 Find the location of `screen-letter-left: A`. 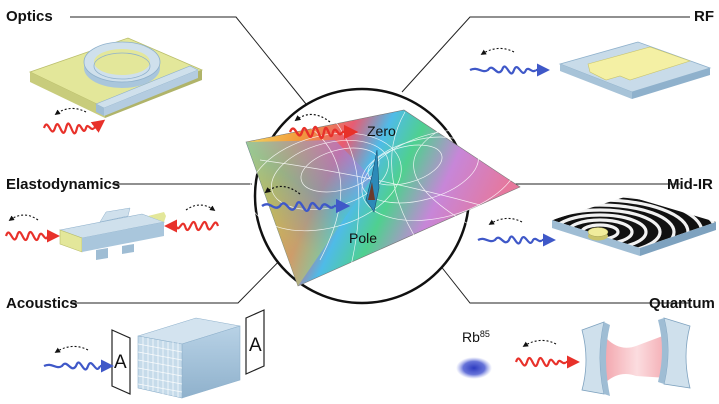

screen-letter-left: A is located at coordinates (120, 362).